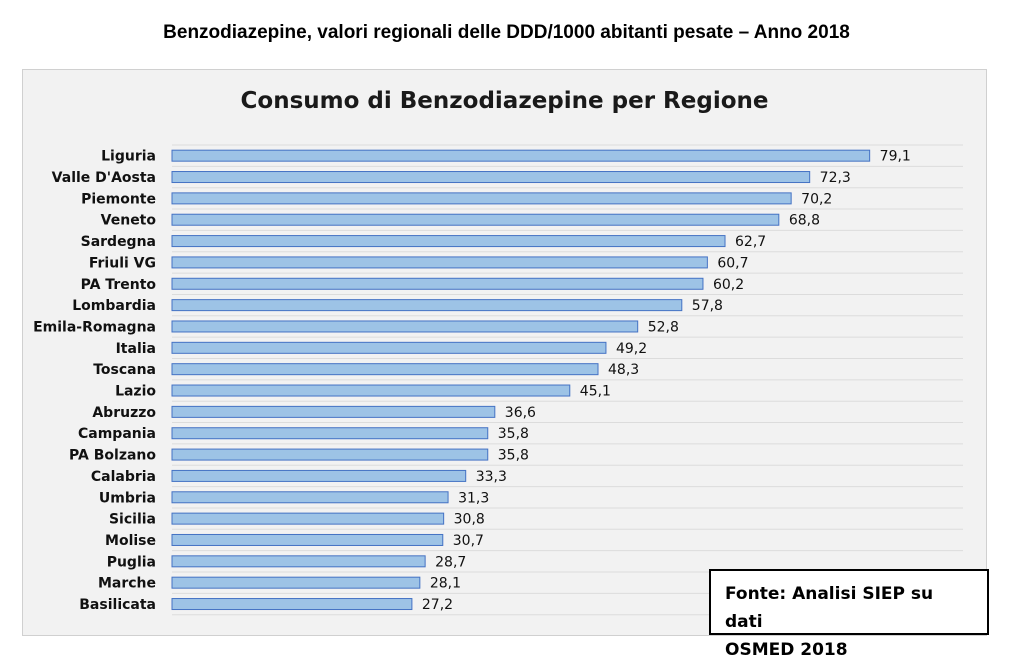  What do you see at coordinates (124, 370) in the screenshot?
I see `category-label: Toscana` at bounding box center [124, 370].